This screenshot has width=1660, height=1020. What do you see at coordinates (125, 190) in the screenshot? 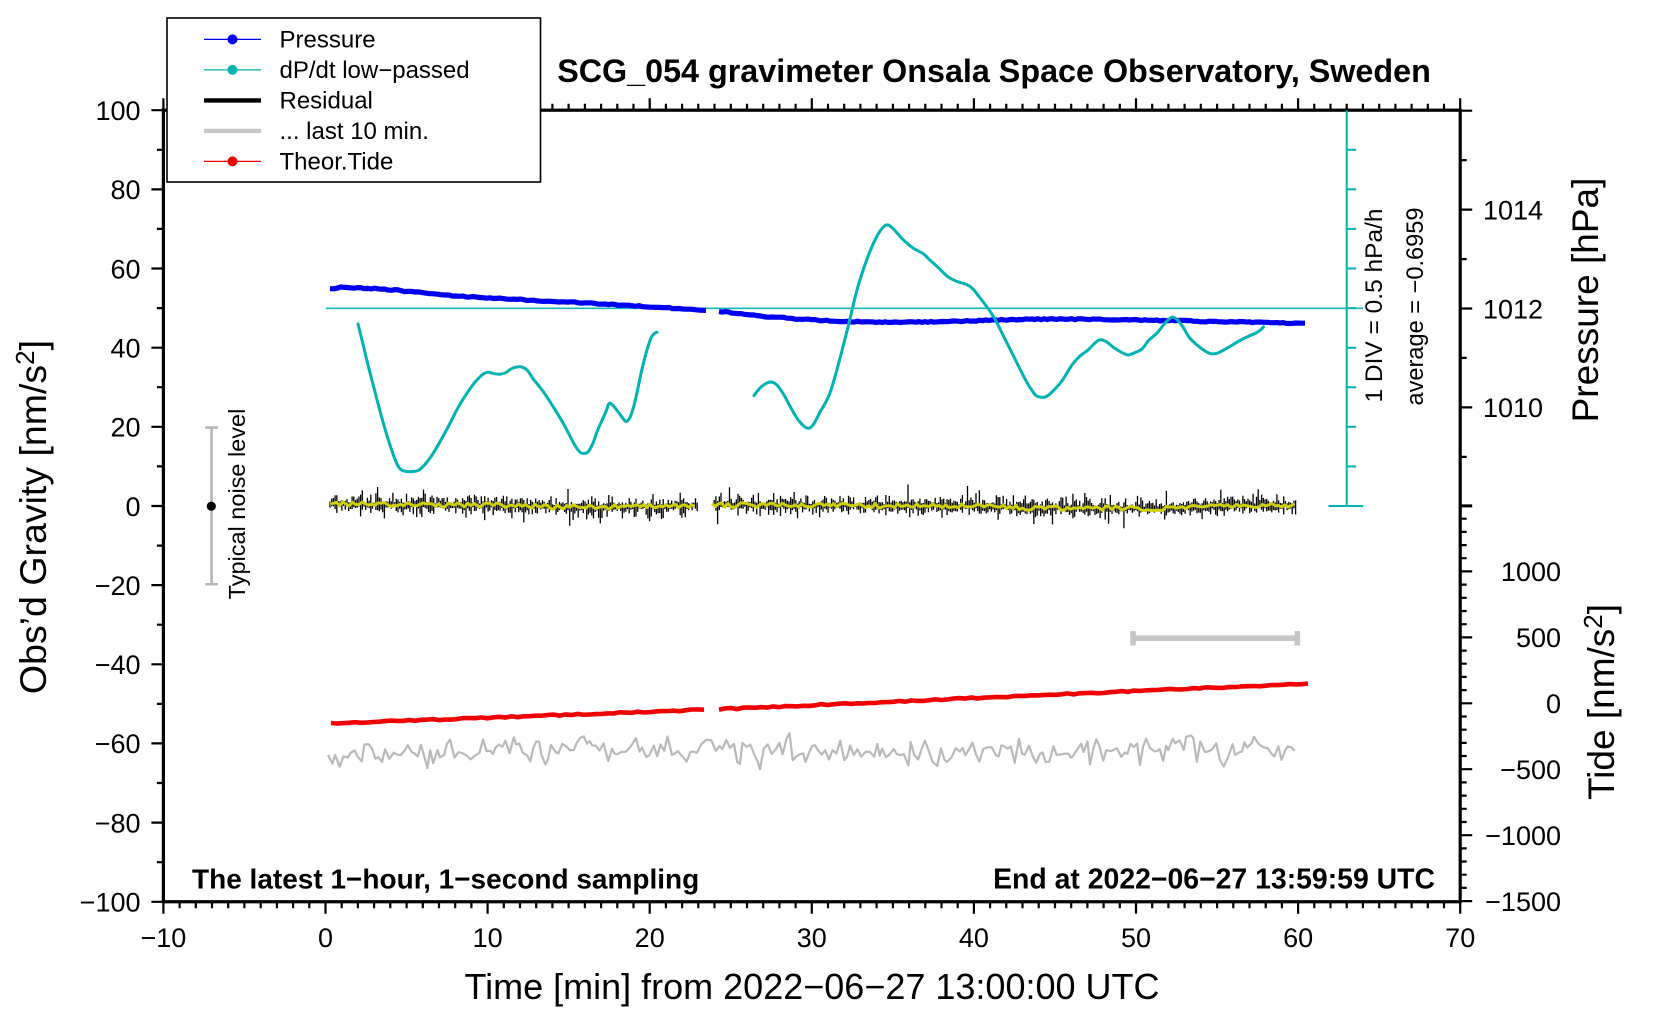
I see `svg-text: 80` at bounding box center [125, 190].